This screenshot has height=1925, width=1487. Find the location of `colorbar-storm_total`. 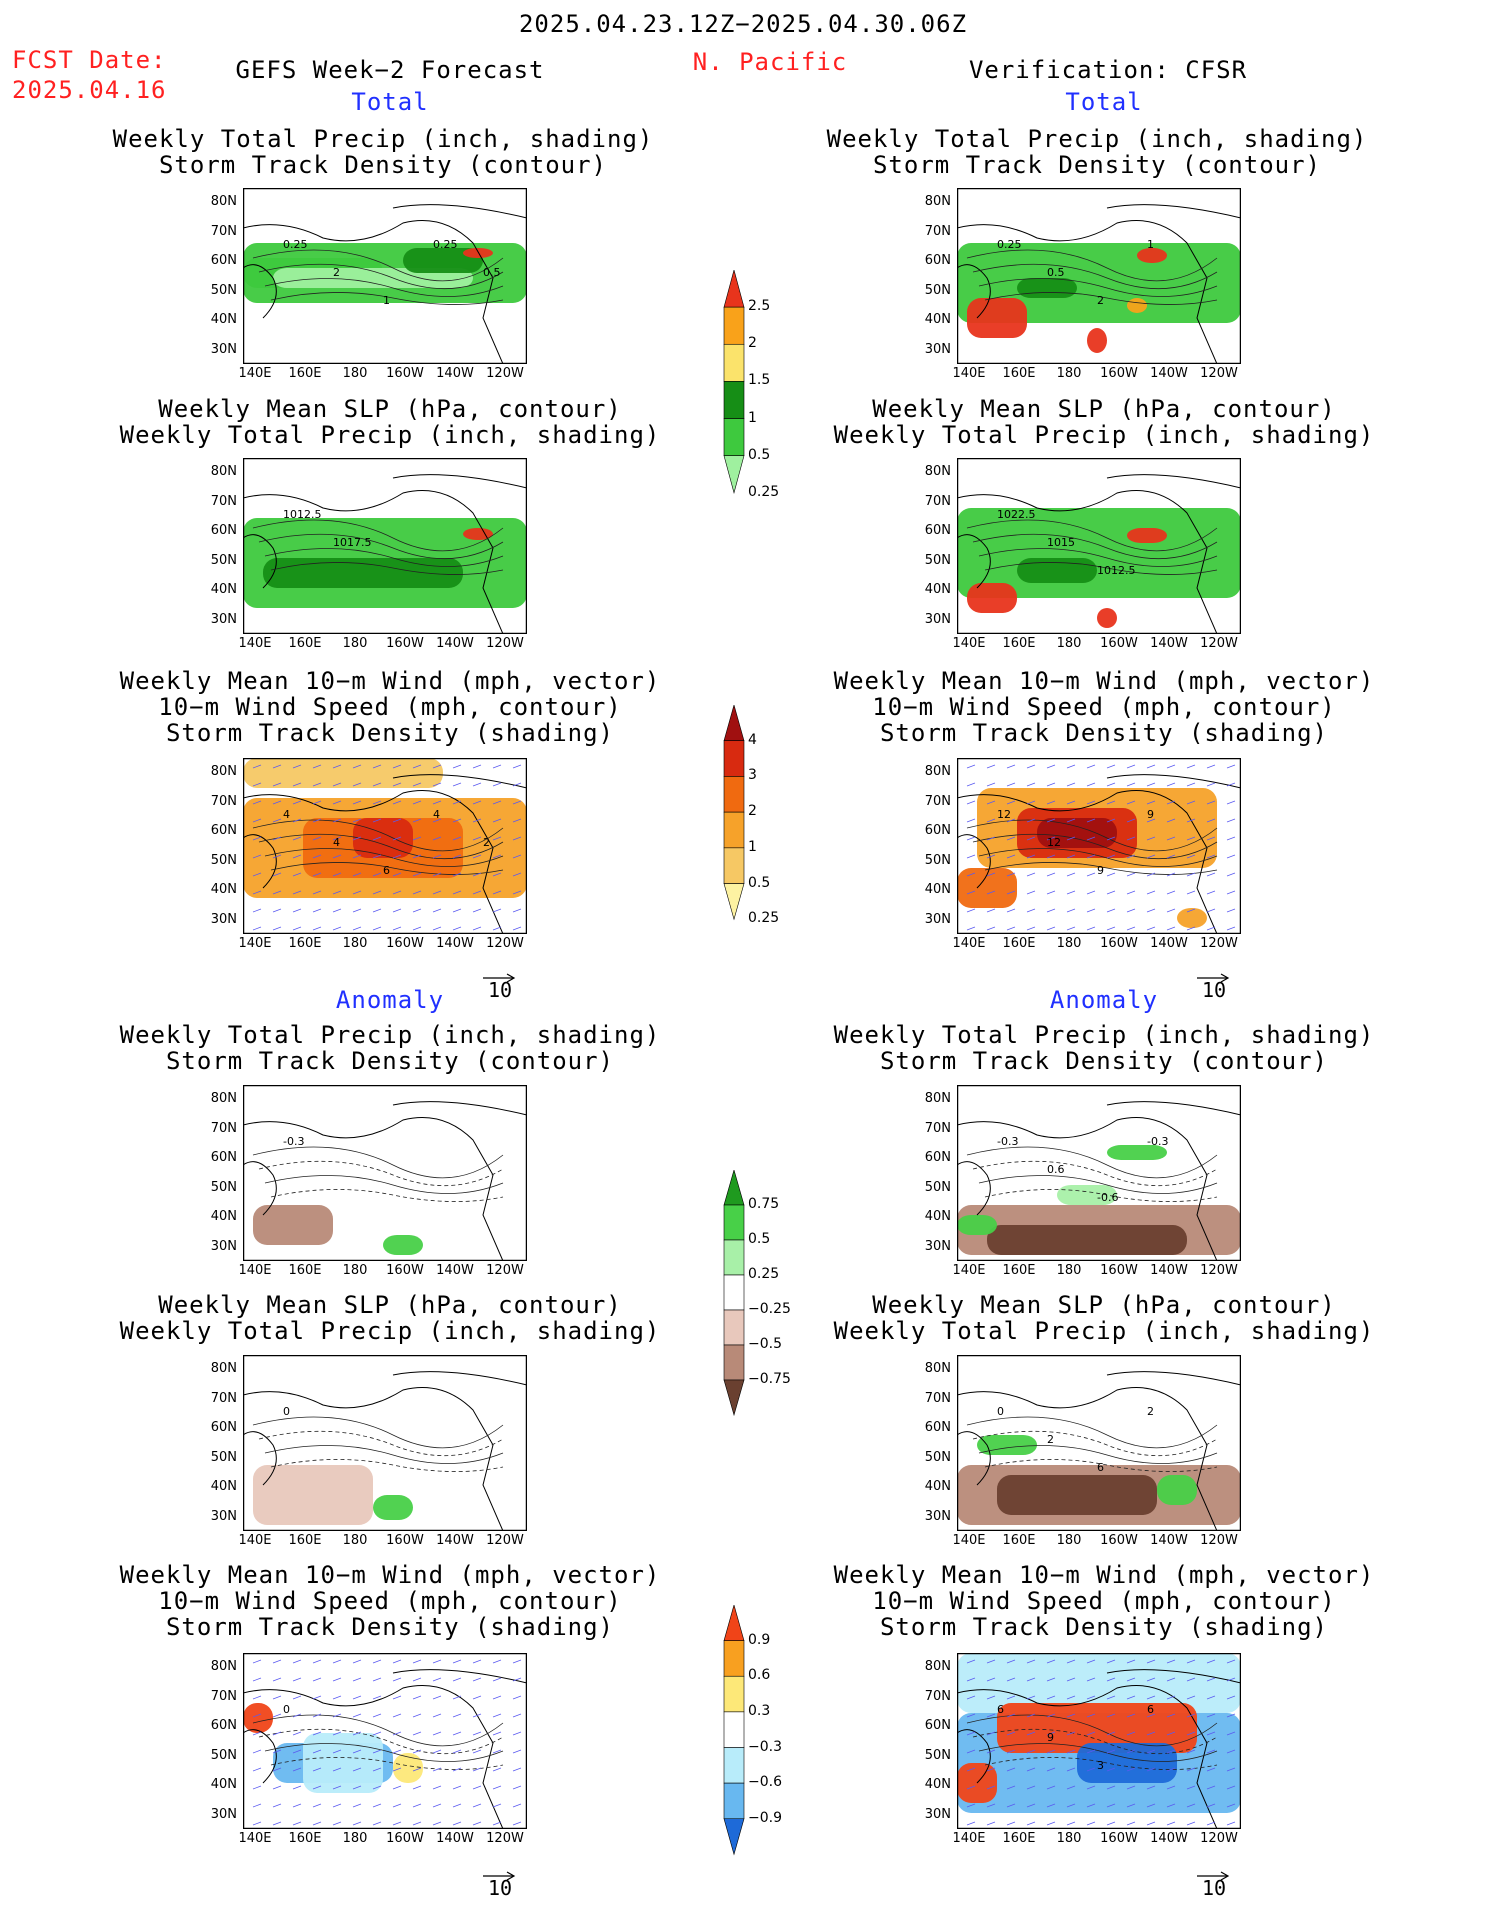

colorbar-storm_total is located at coordinates (734, 813).